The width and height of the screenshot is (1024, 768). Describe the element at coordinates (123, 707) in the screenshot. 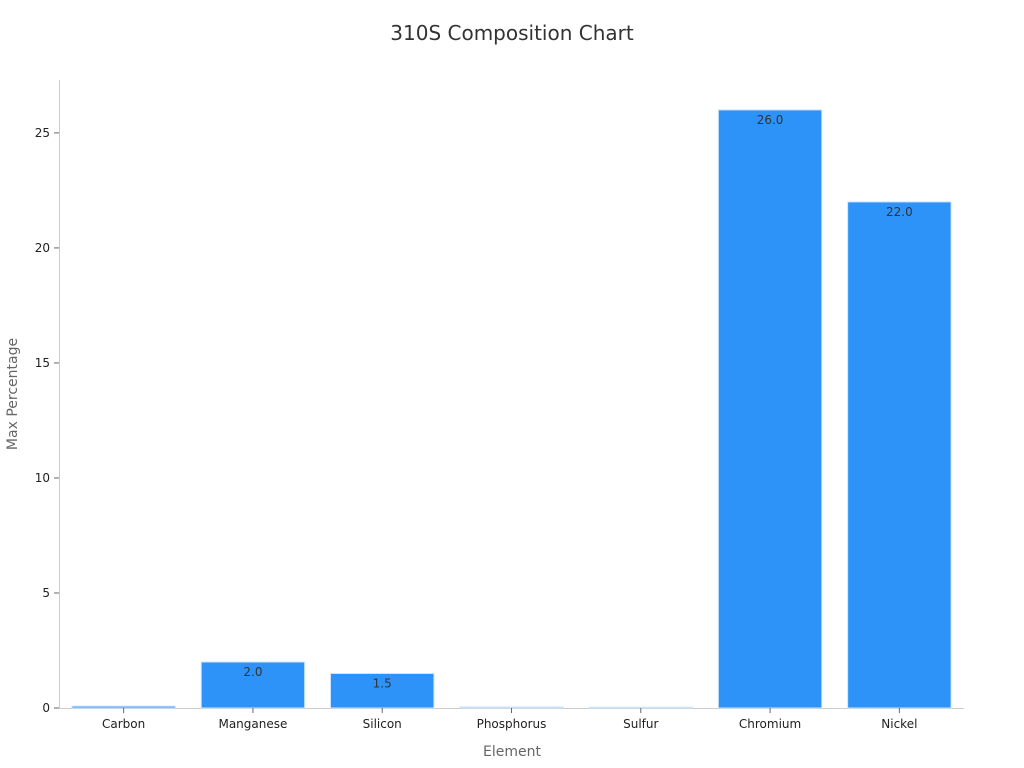

I see `bar-carbon` at that location.